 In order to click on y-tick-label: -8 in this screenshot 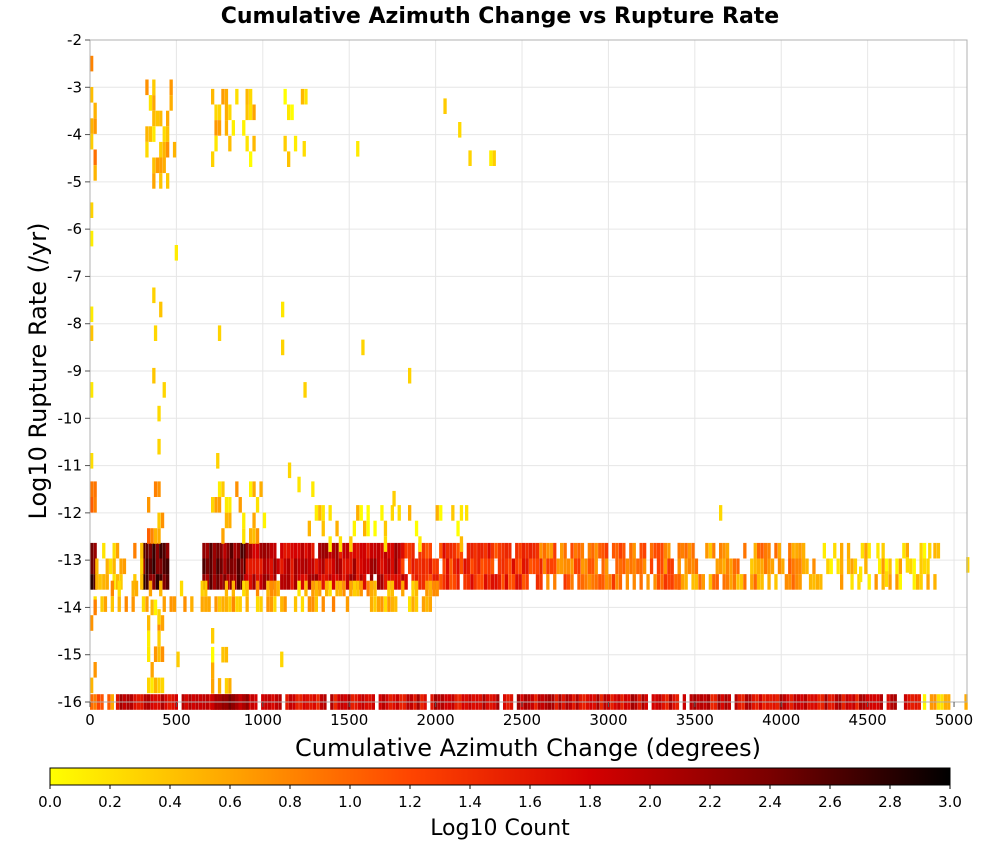, I will do `click(74, 324)`.